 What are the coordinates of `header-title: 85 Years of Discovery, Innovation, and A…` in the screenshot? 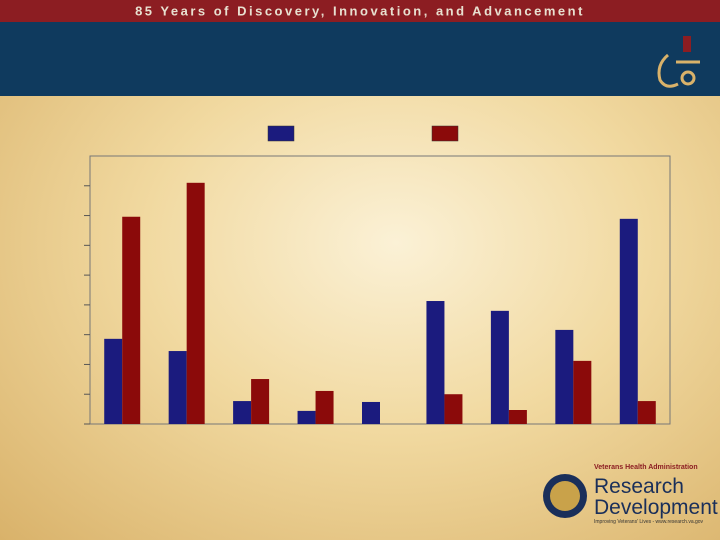 It's located at (360, 10).